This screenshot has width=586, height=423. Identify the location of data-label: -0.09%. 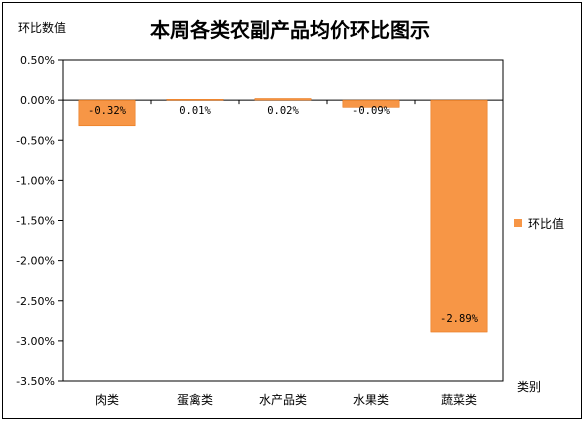
(371, 111).